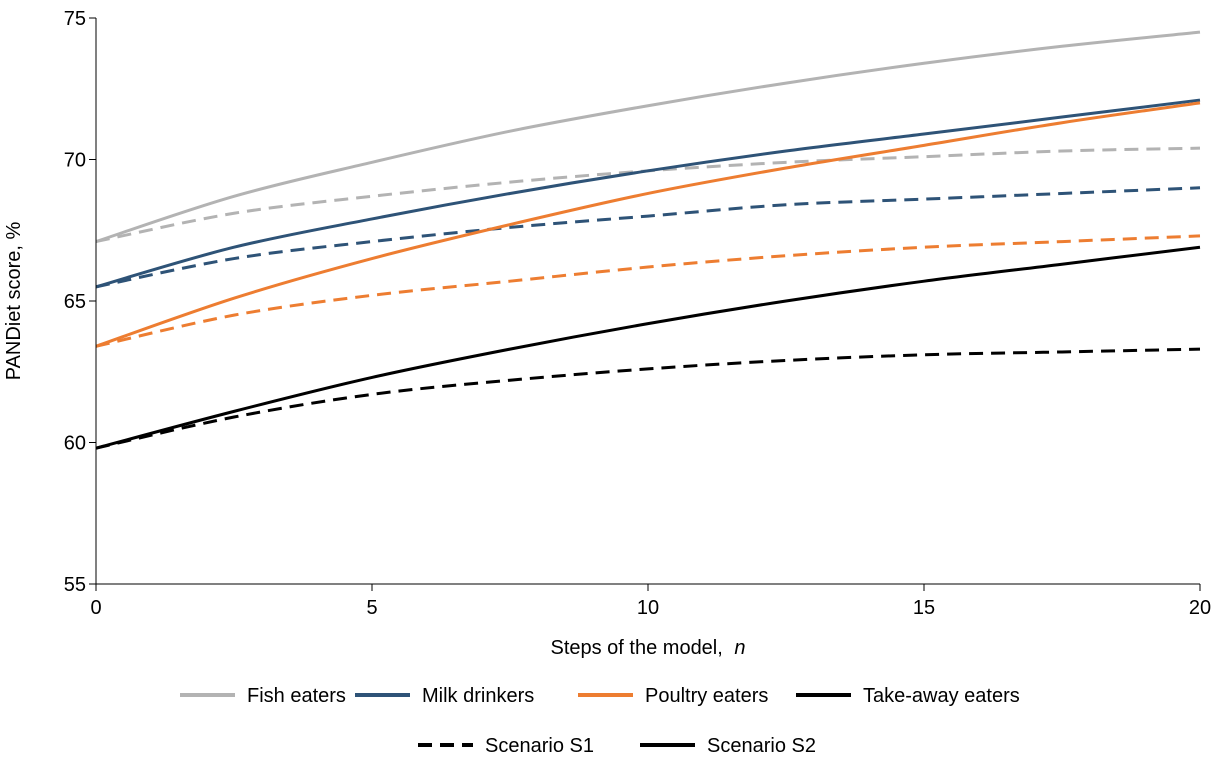  Describe the element at coordinates (75, 302) in the screenshot. I see `y-tick-label: 65` at that location.